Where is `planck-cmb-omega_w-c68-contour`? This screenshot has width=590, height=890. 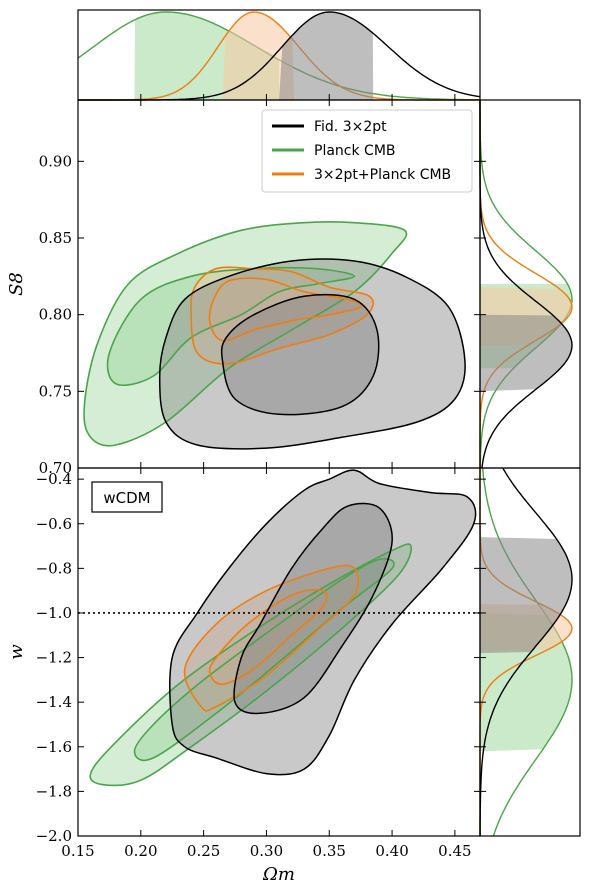 planck-cmb-omega_w-c68-contour is located at coordinates (264, 660).